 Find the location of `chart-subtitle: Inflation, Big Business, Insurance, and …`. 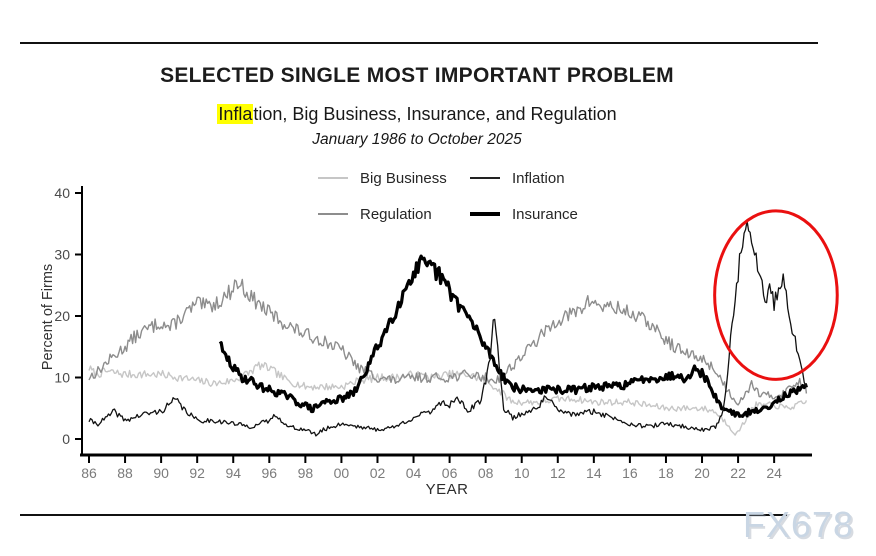

chart-subtitle: Inflation, Big Business, Insurance, and … is located at coordinates (417, 114).